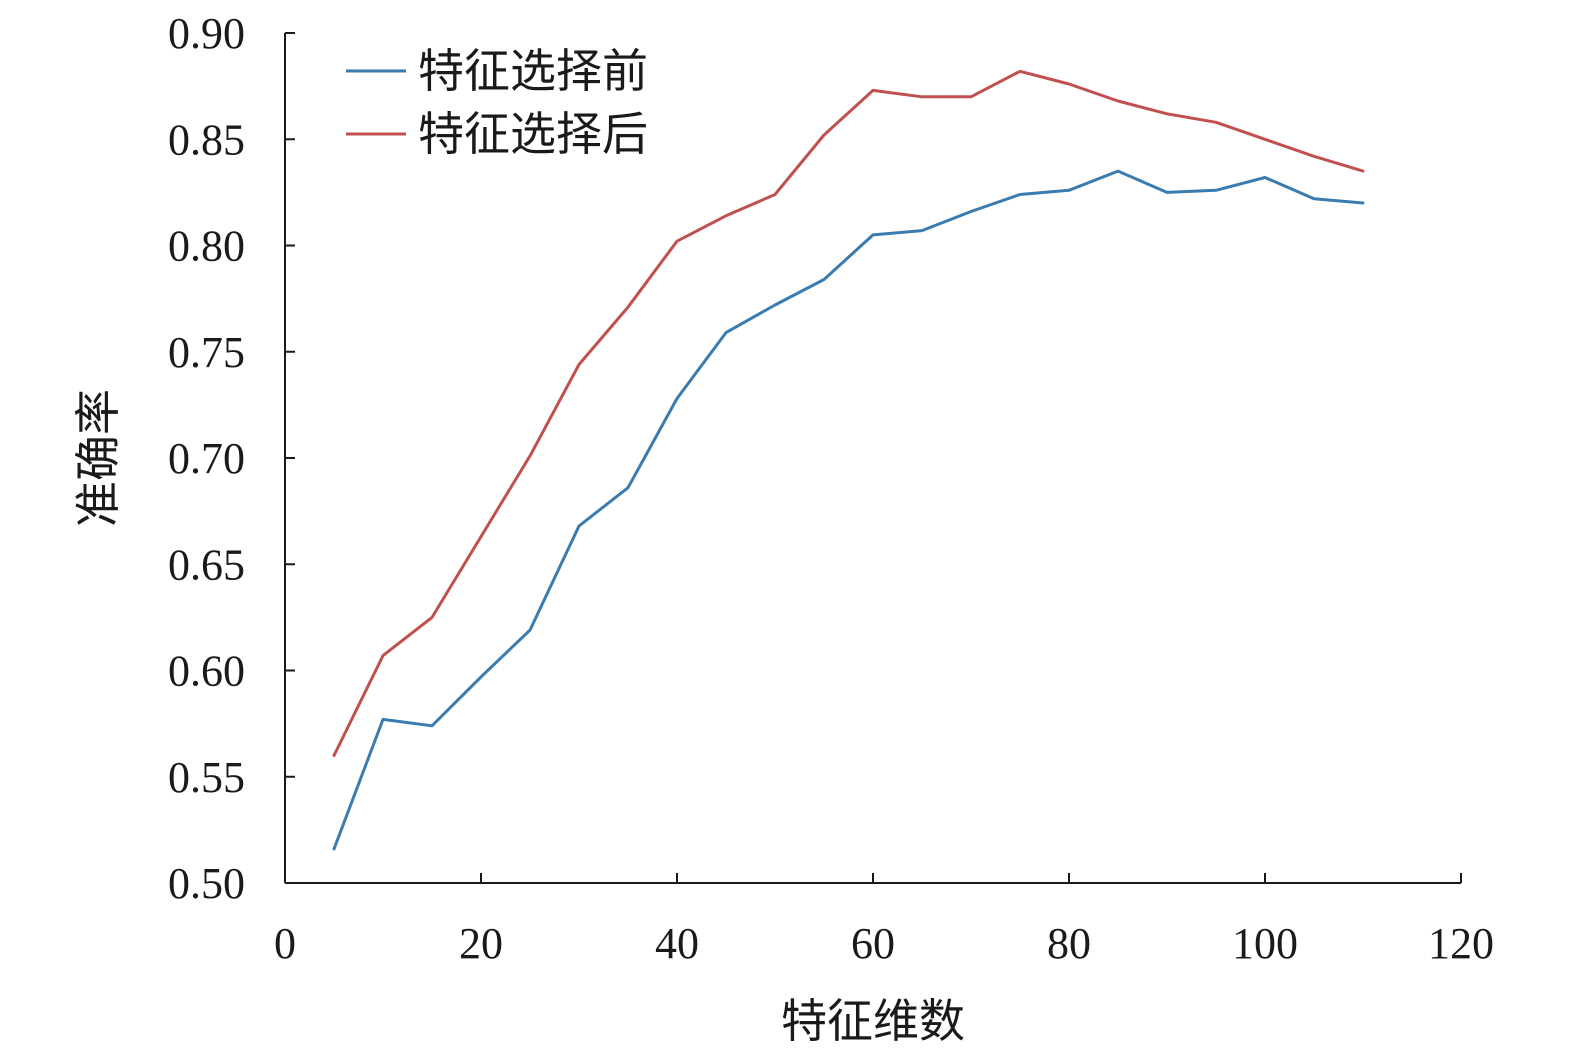  I want to click on y-tick-label: 0.75, so click(206, 352).